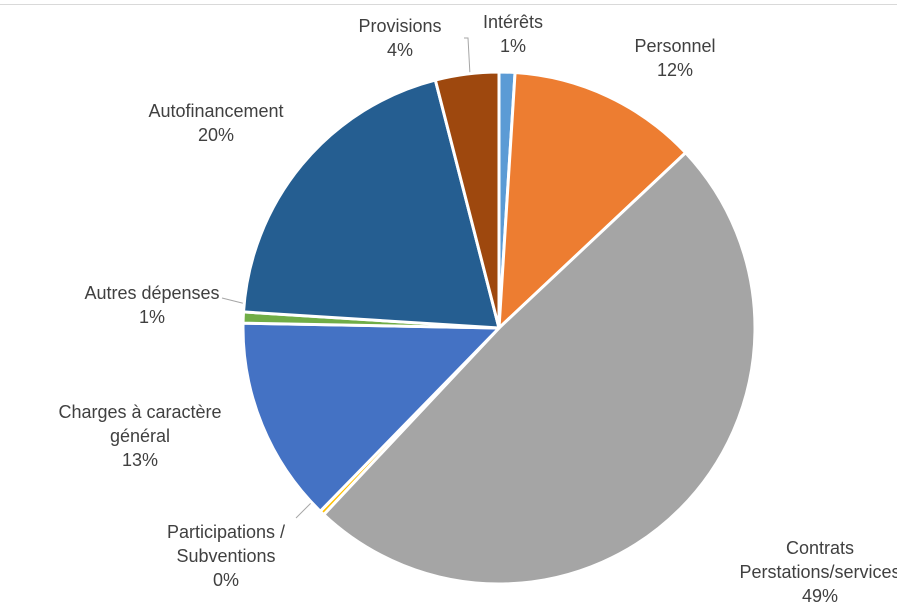 This screenshot has width=897, height=611. I want to click on slice-label-2: Contrats Perstations/services 49%, so click(818, 572).